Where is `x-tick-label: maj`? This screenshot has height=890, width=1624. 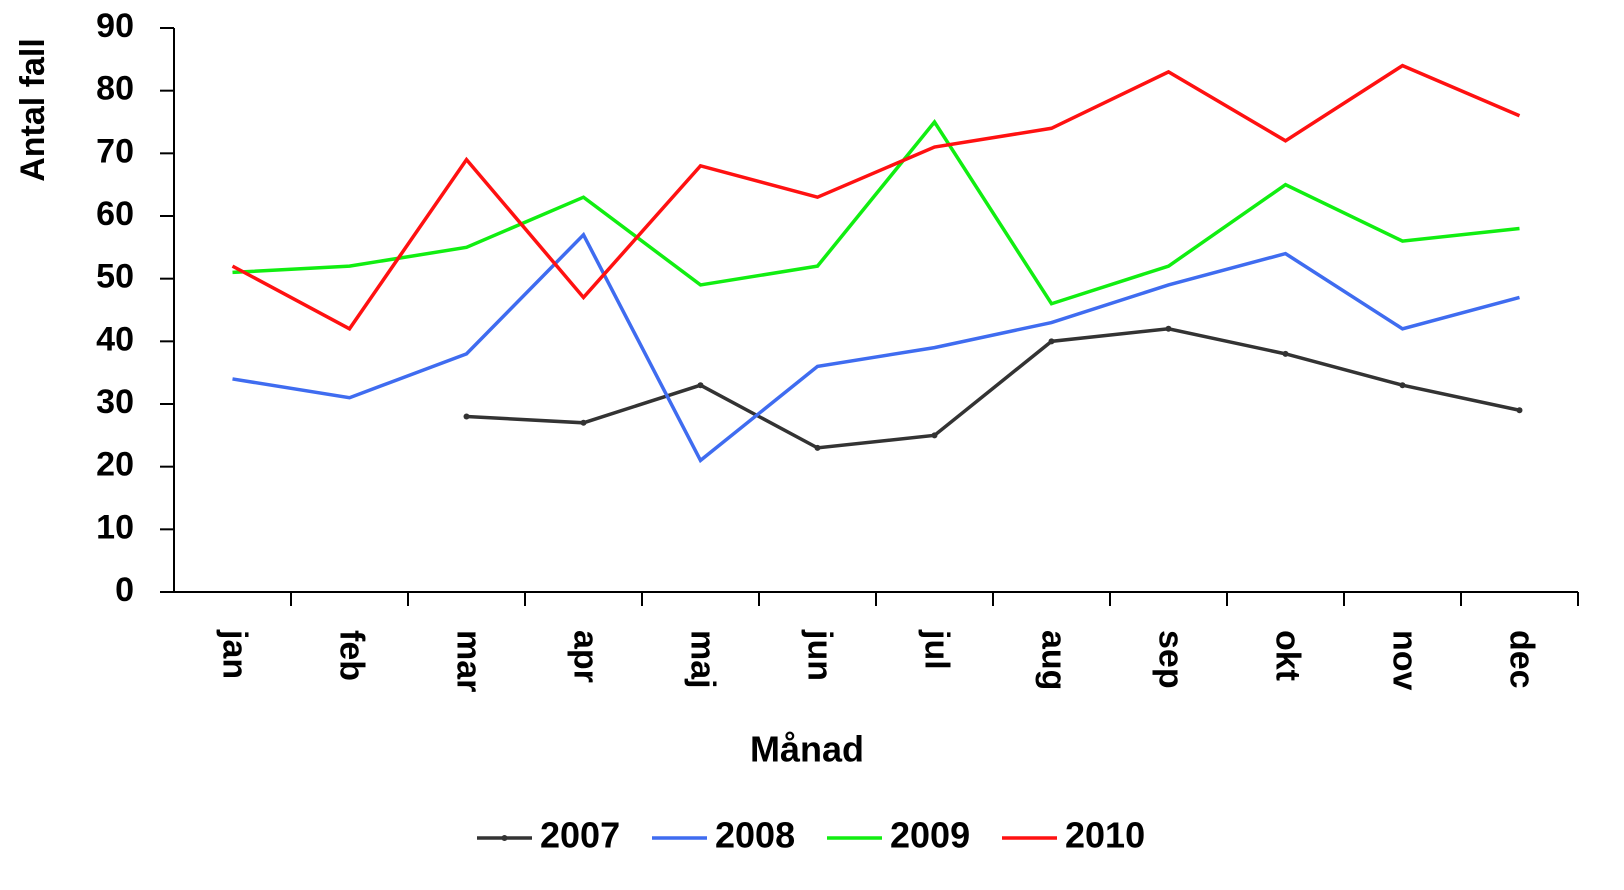 x-tick-label: maj is located at coordinates (703, 659).